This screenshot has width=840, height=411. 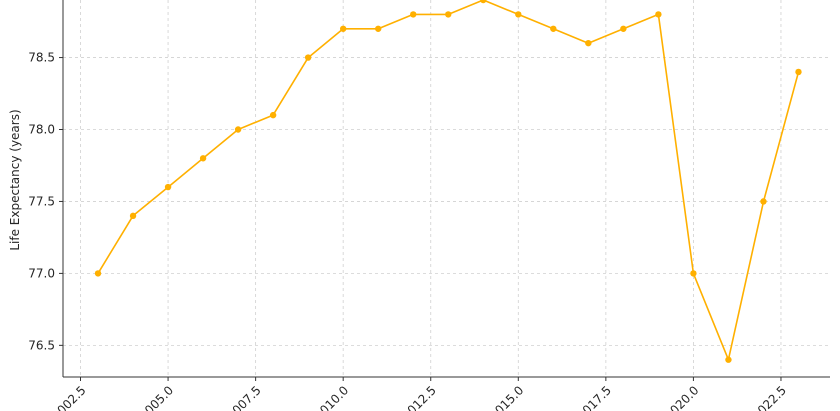 I want to click on x-tick-label: 2015.0, so click(x=507, y=397).